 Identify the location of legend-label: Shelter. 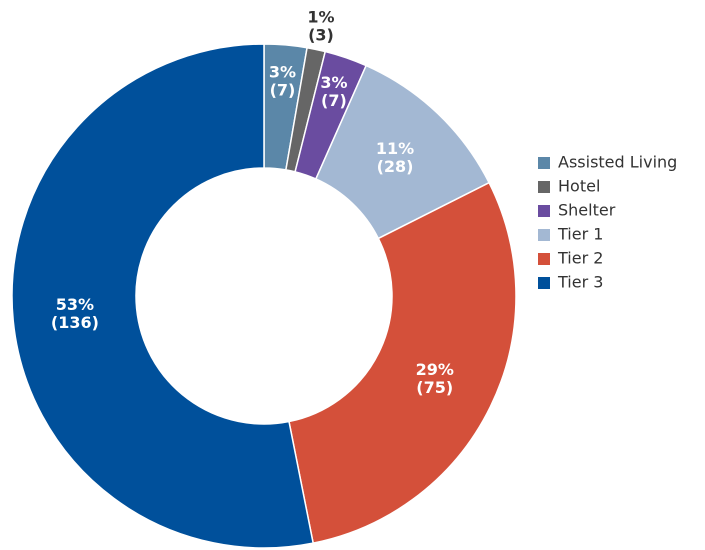
(587, 210).